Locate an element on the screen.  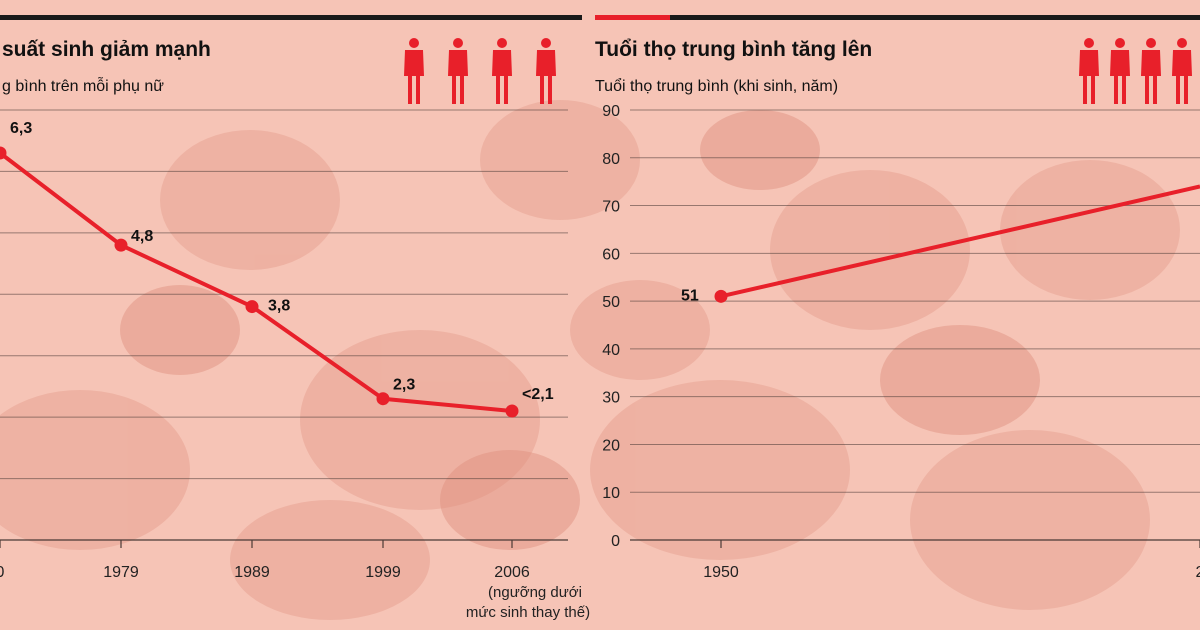
left-data-label: 4,8 is located at coordinates (142, 236).